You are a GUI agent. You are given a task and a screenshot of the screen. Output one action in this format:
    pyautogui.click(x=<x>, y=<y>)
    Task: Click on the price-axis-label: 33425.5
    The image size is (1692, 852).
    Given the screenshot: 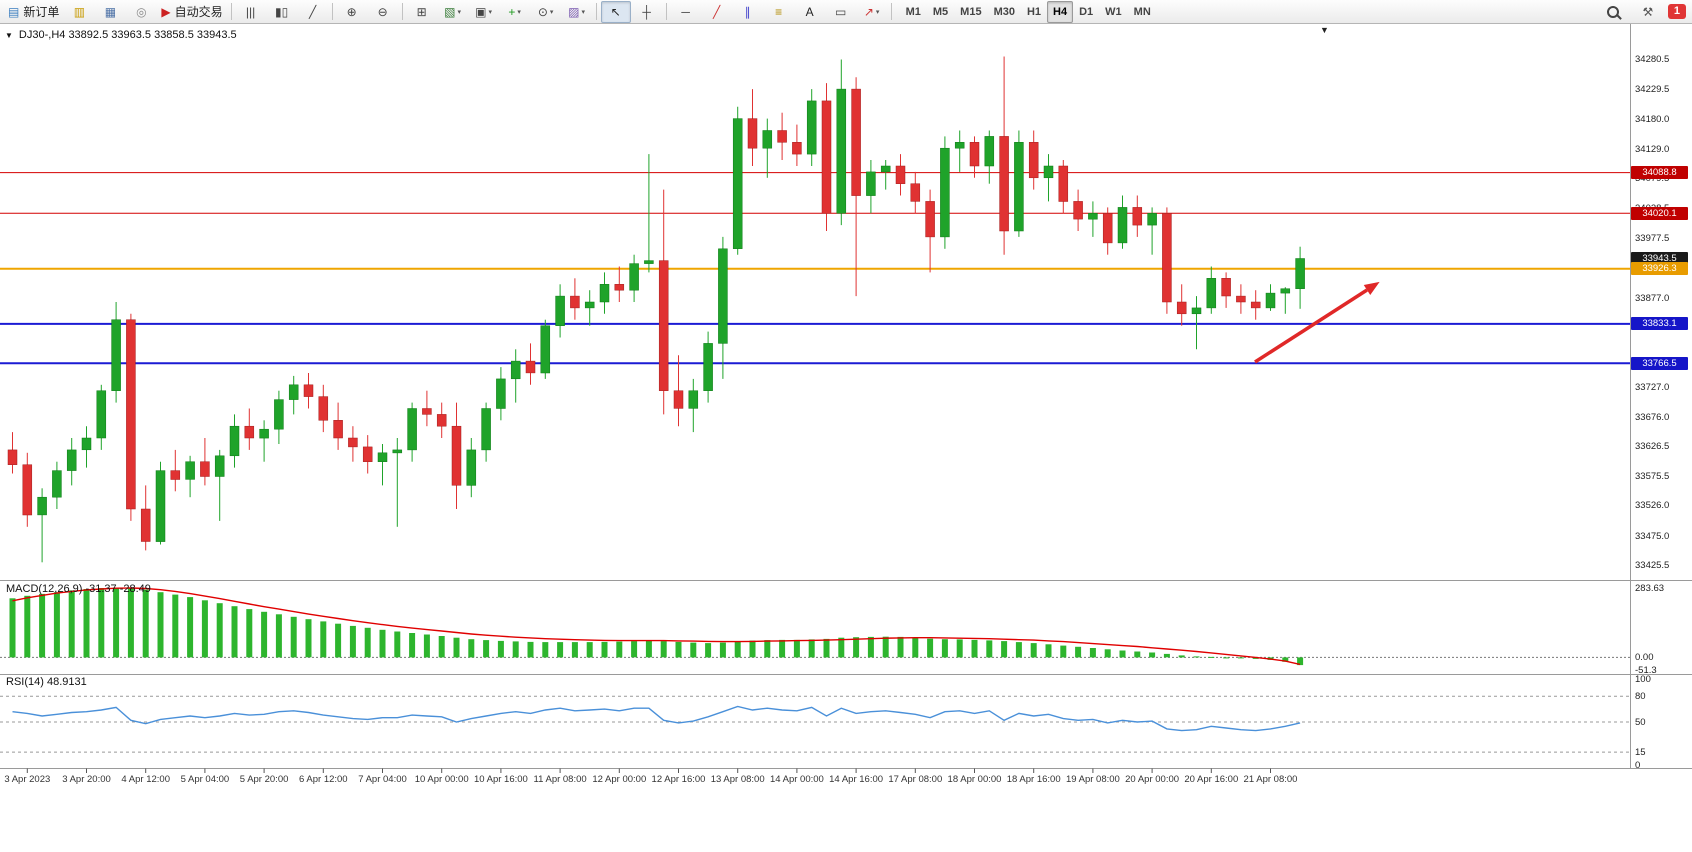 What is the action you would take?
    pyautogui.click(x=1652, y=565)
    